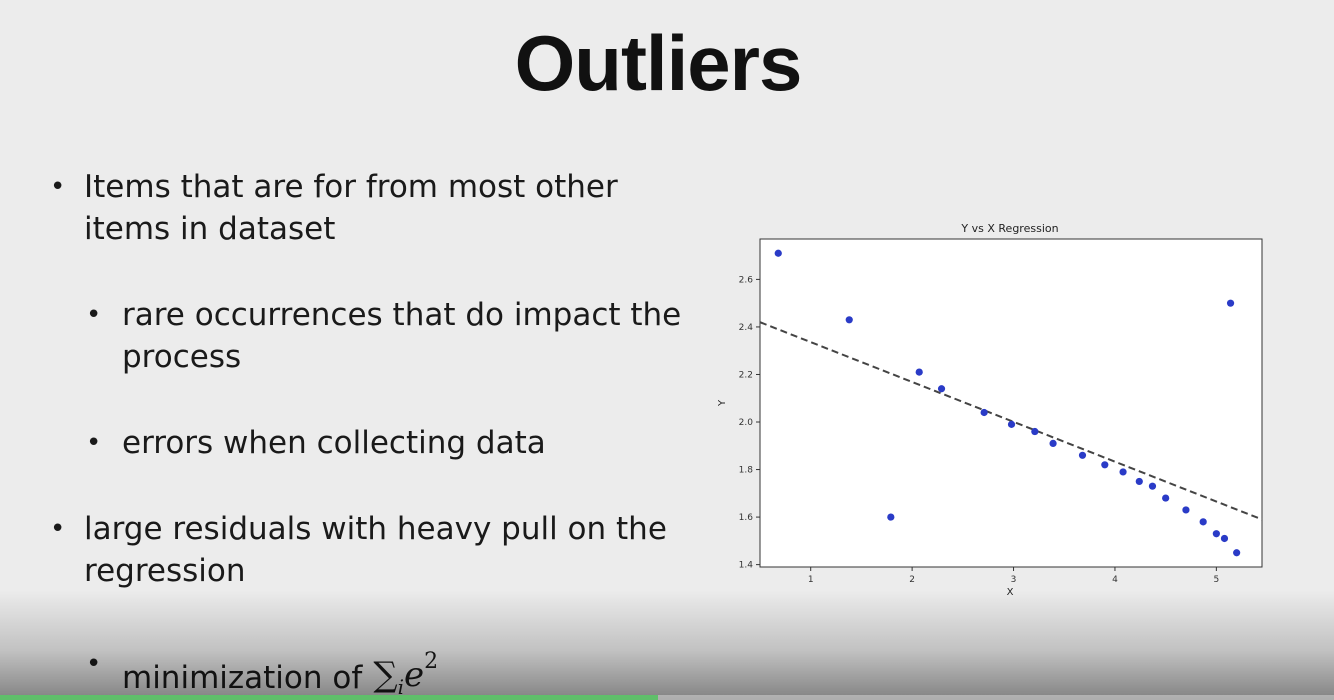 The height and width of the screenshot is (700, 1334). Describe the element at coordinates (811, 580) in the screenshot. I see `x-tick-label: 1` at that location.